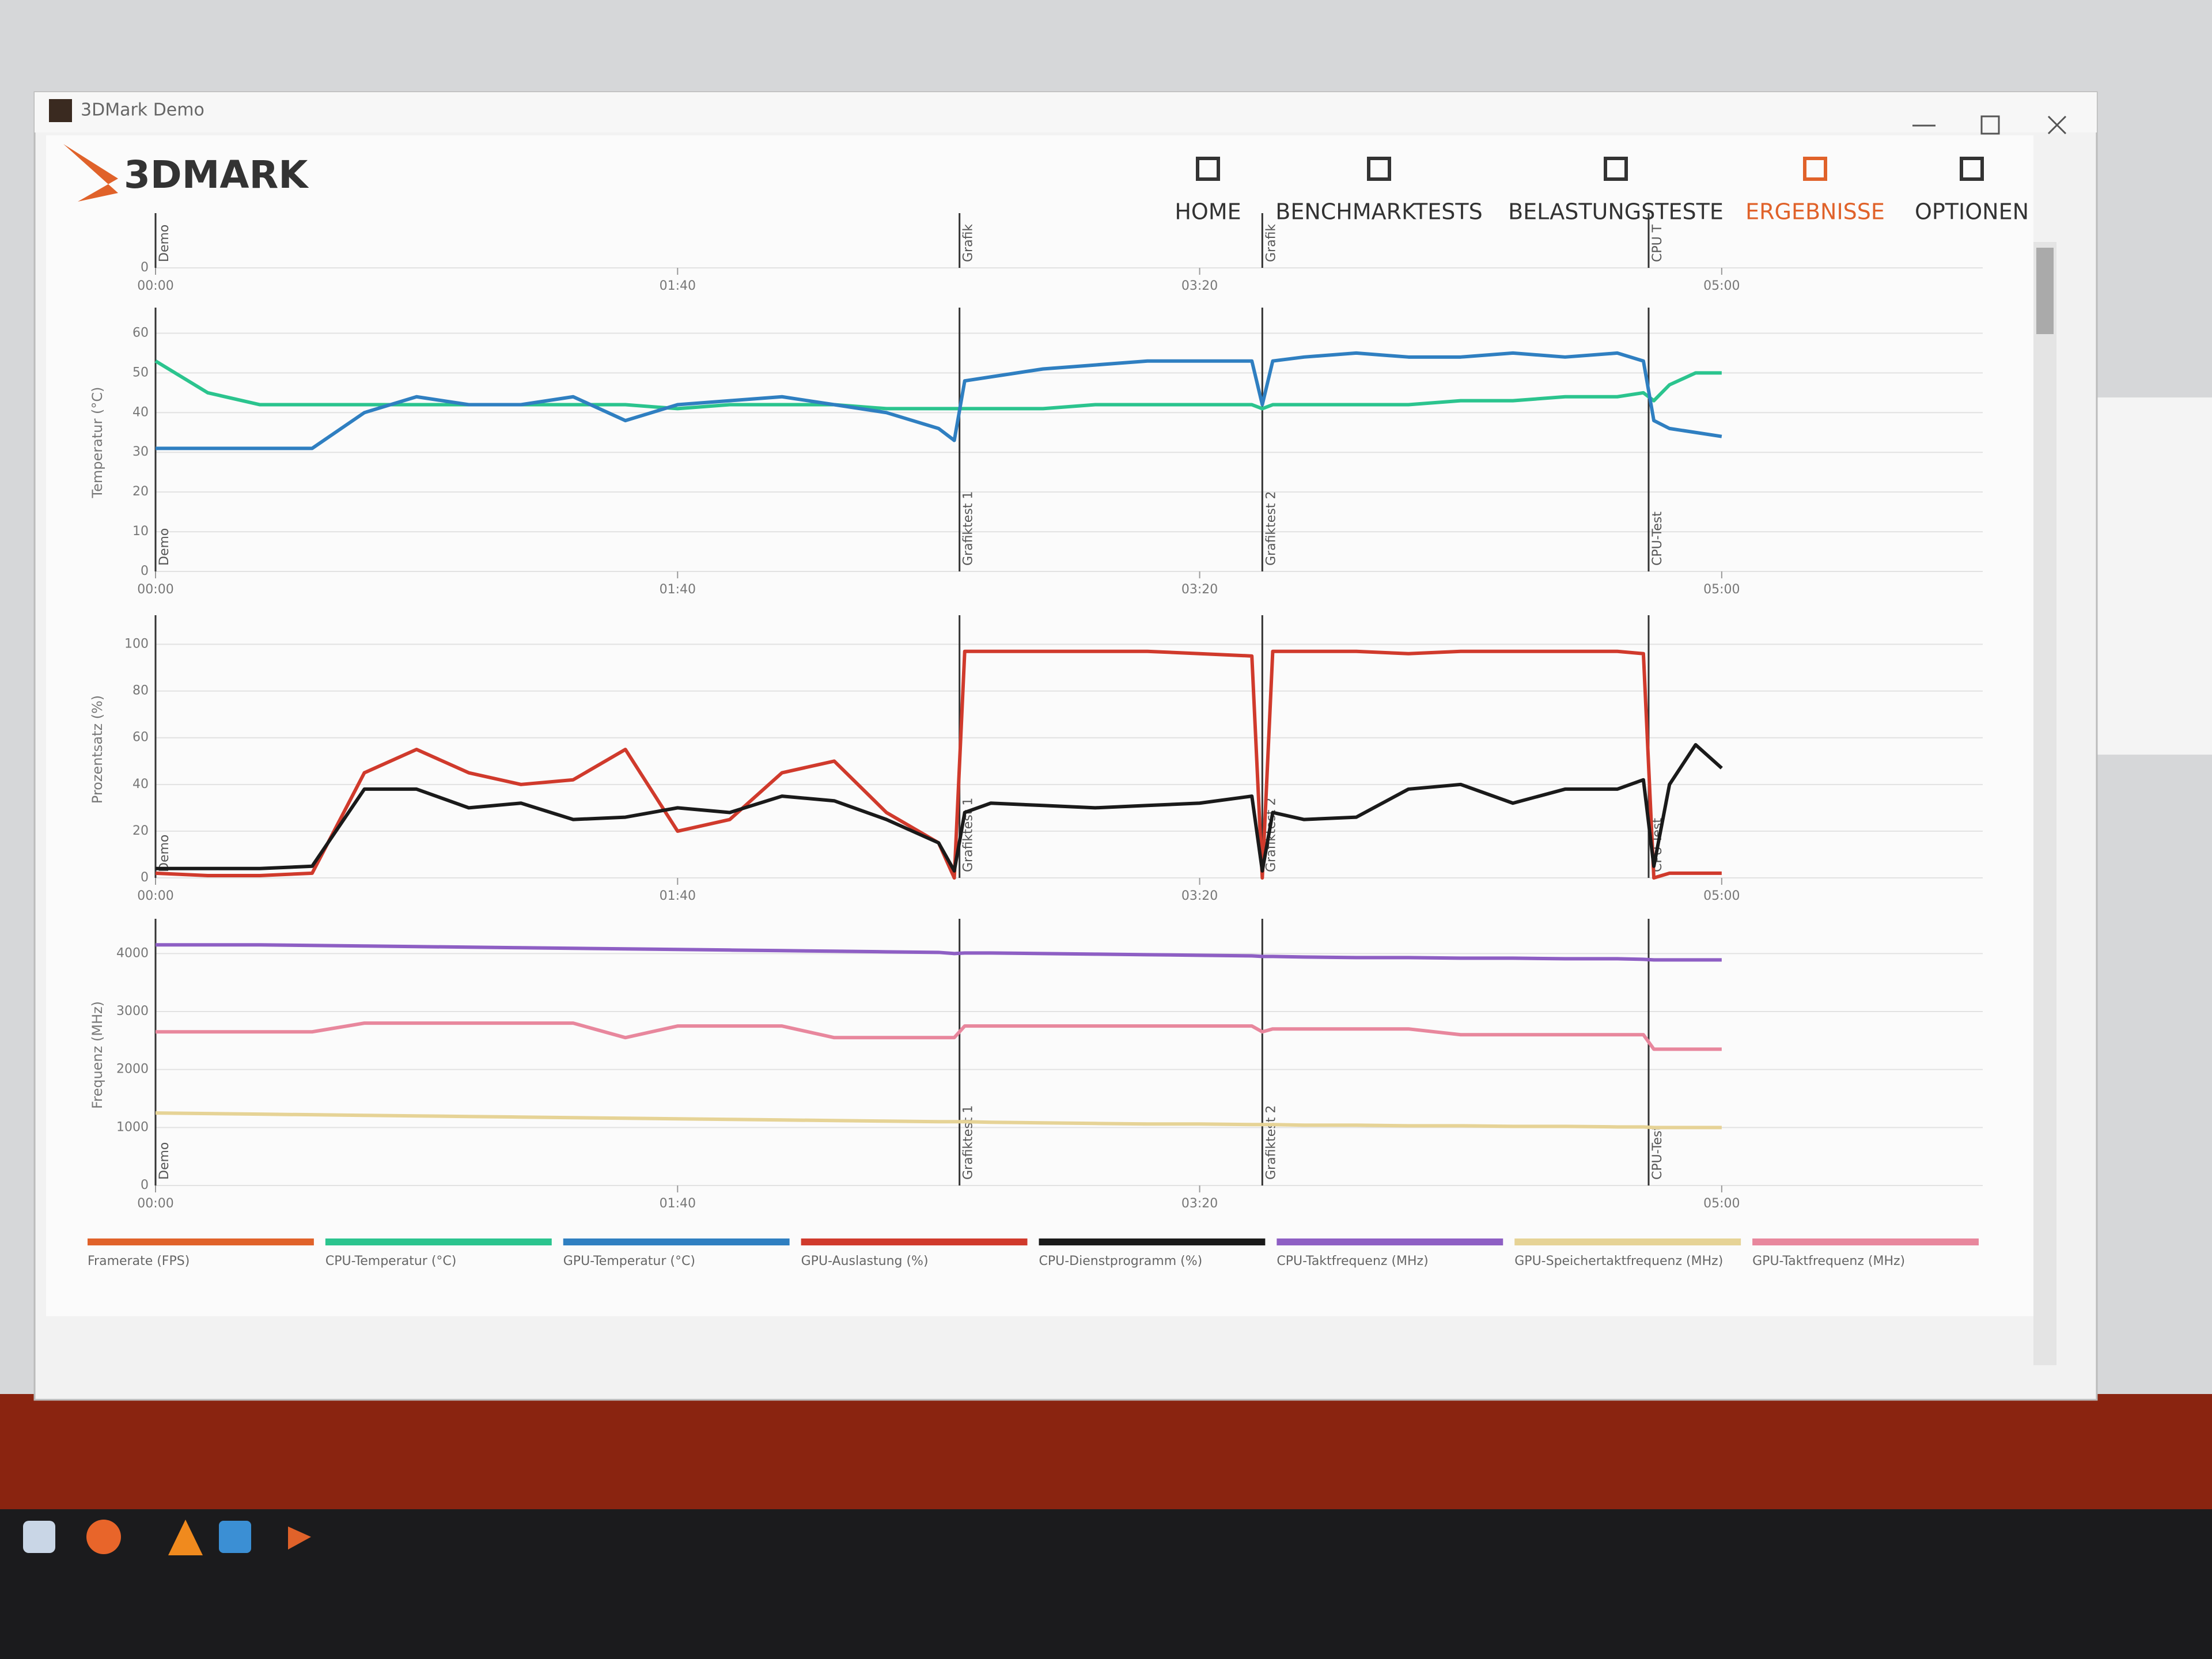 This screenshot has height=1659, width=2212. I want to click on legend-label: GPU-Auslastung (%), so click(865, 1261).